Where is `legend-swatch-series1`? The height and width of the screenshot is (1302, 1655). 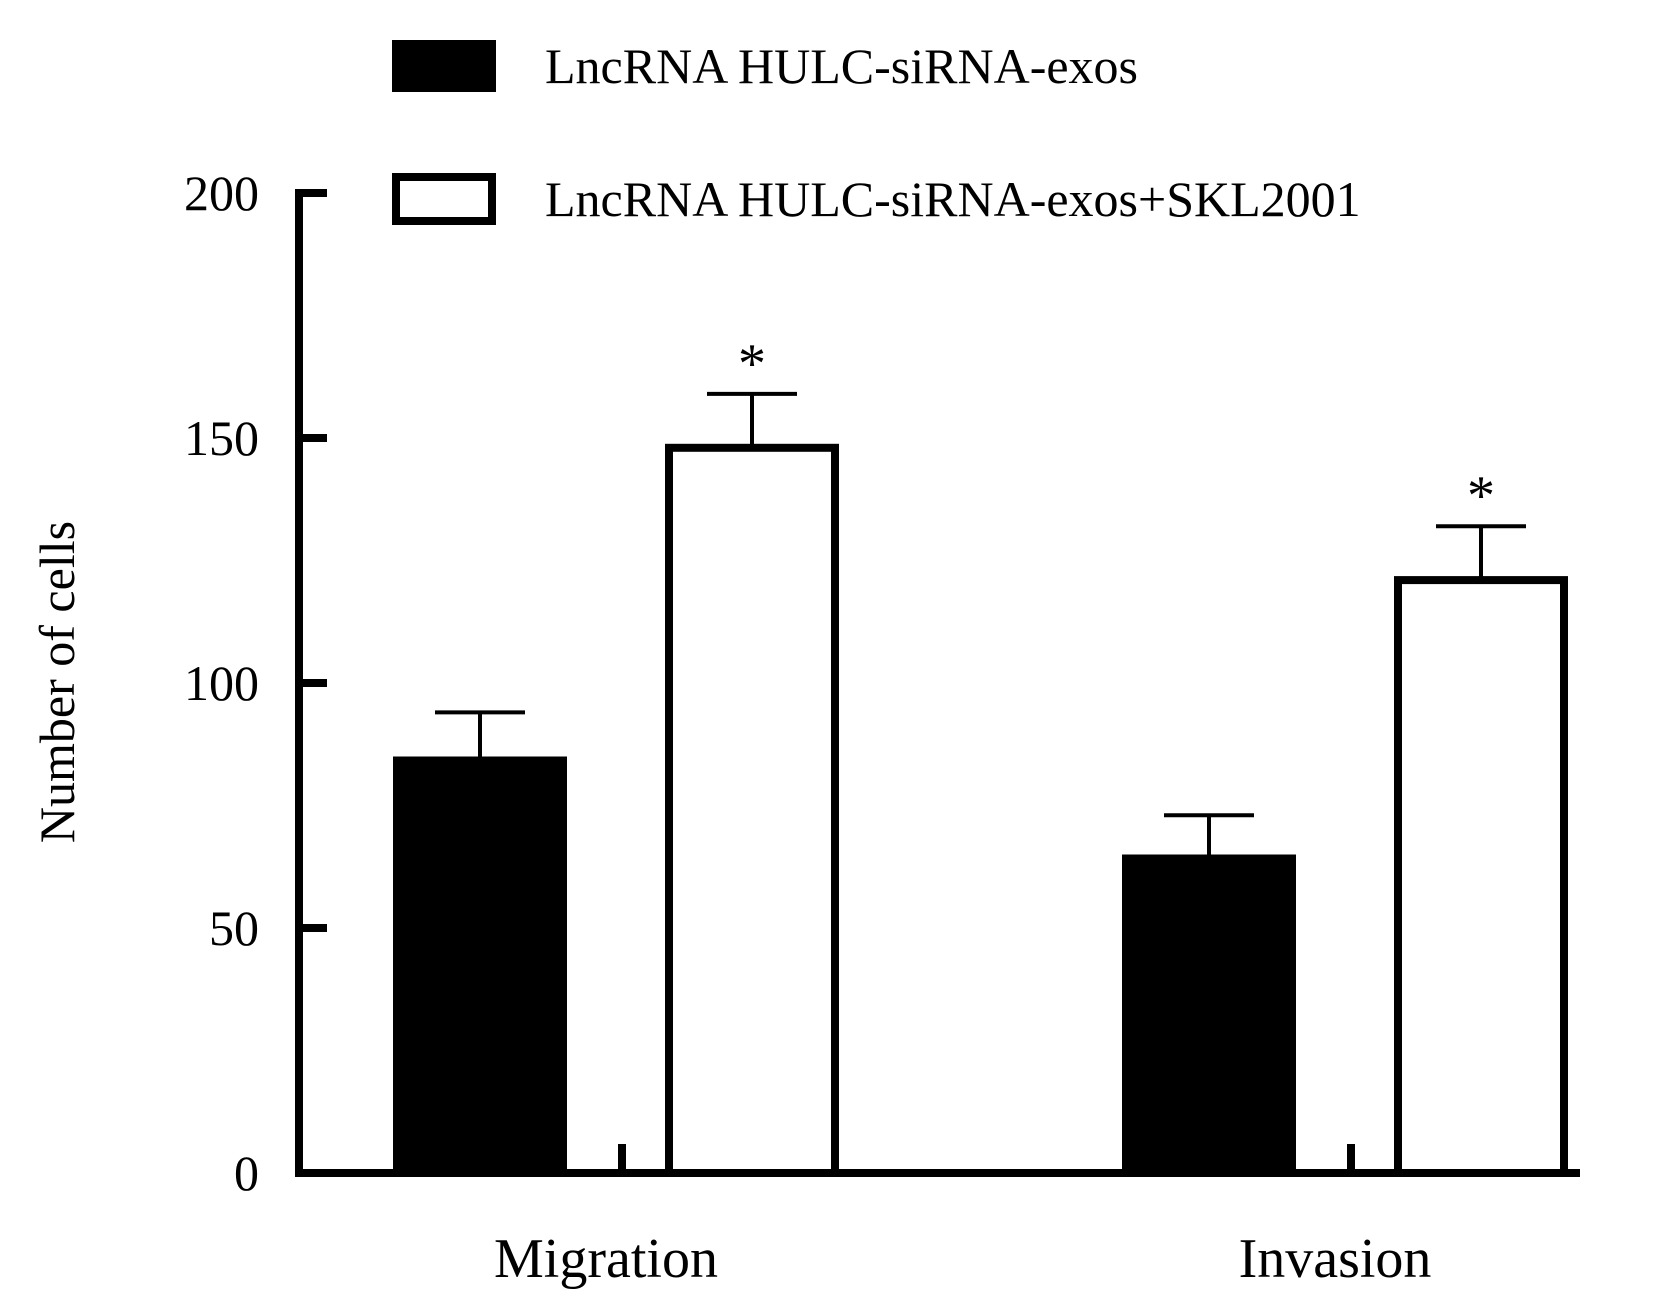 legend-swatch-series1 is located at coordinates (444, 199).